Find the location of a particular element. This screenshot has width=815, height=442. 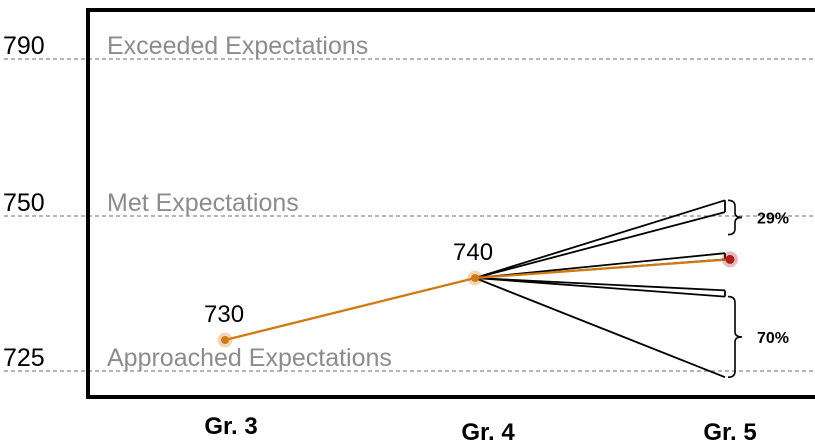

grade-label-5: Gr. 5 is located at coordinates (729, 430).